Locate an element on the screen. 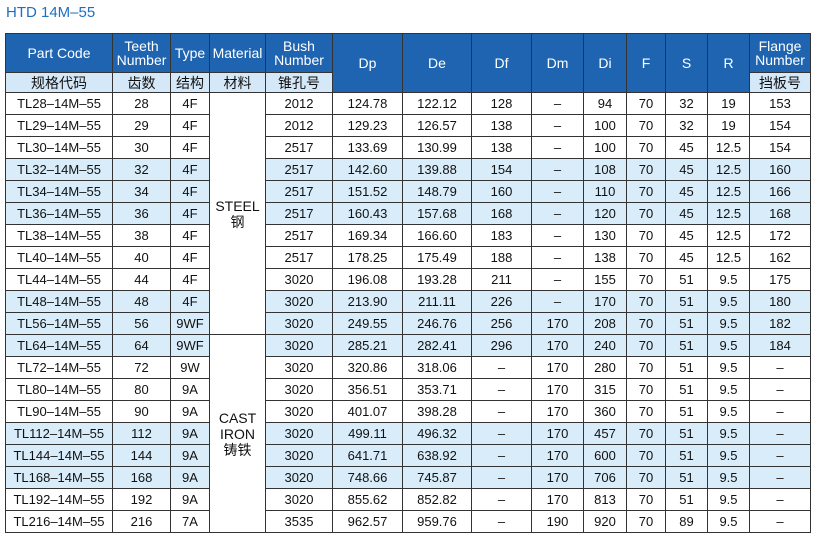 Image resolution: width=814 pixels, height=536 pixels. cell: 246.76 is located at coordinates (437, 323).